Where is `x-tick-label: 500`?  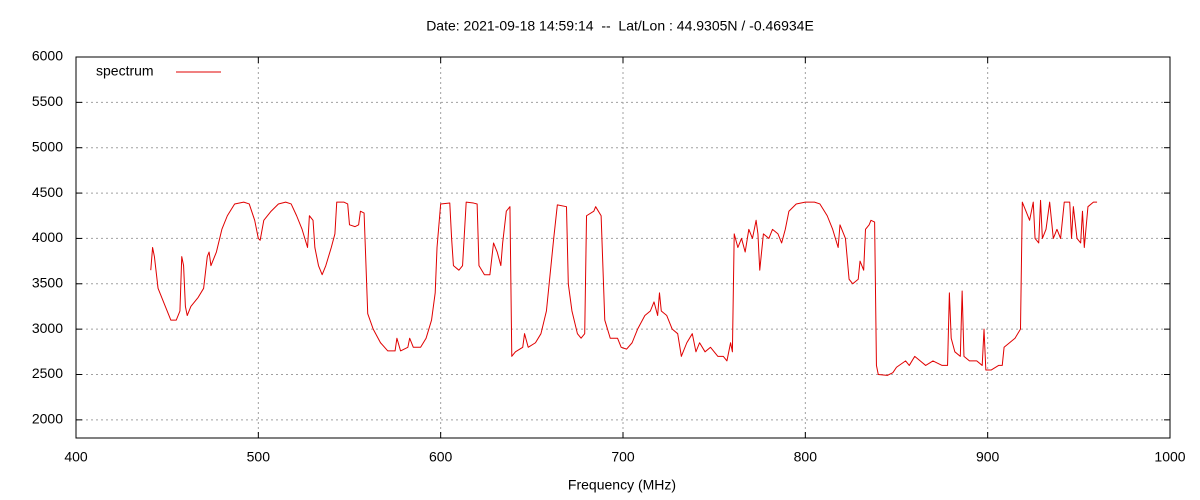 x-tick-label: 500 is located at coordinates (259, 457).